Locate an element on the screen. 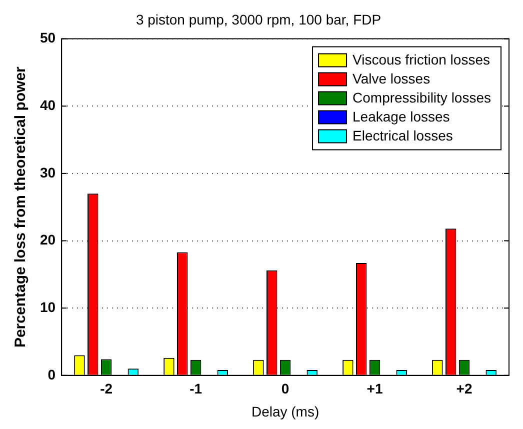  x-tick-label: -2 is located at coordinates (106, 388).